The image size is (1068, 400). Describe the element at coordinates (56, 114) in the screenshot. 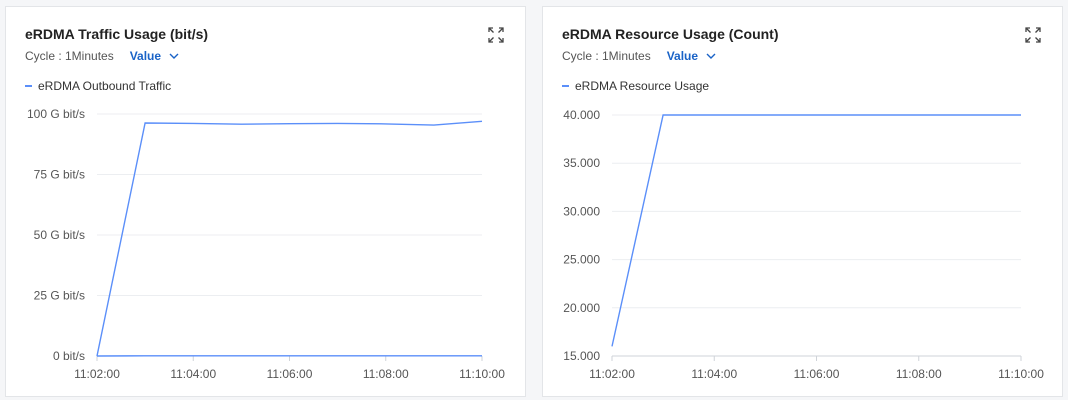

I see `y-tick-label: 100 G bit/s` at that location.